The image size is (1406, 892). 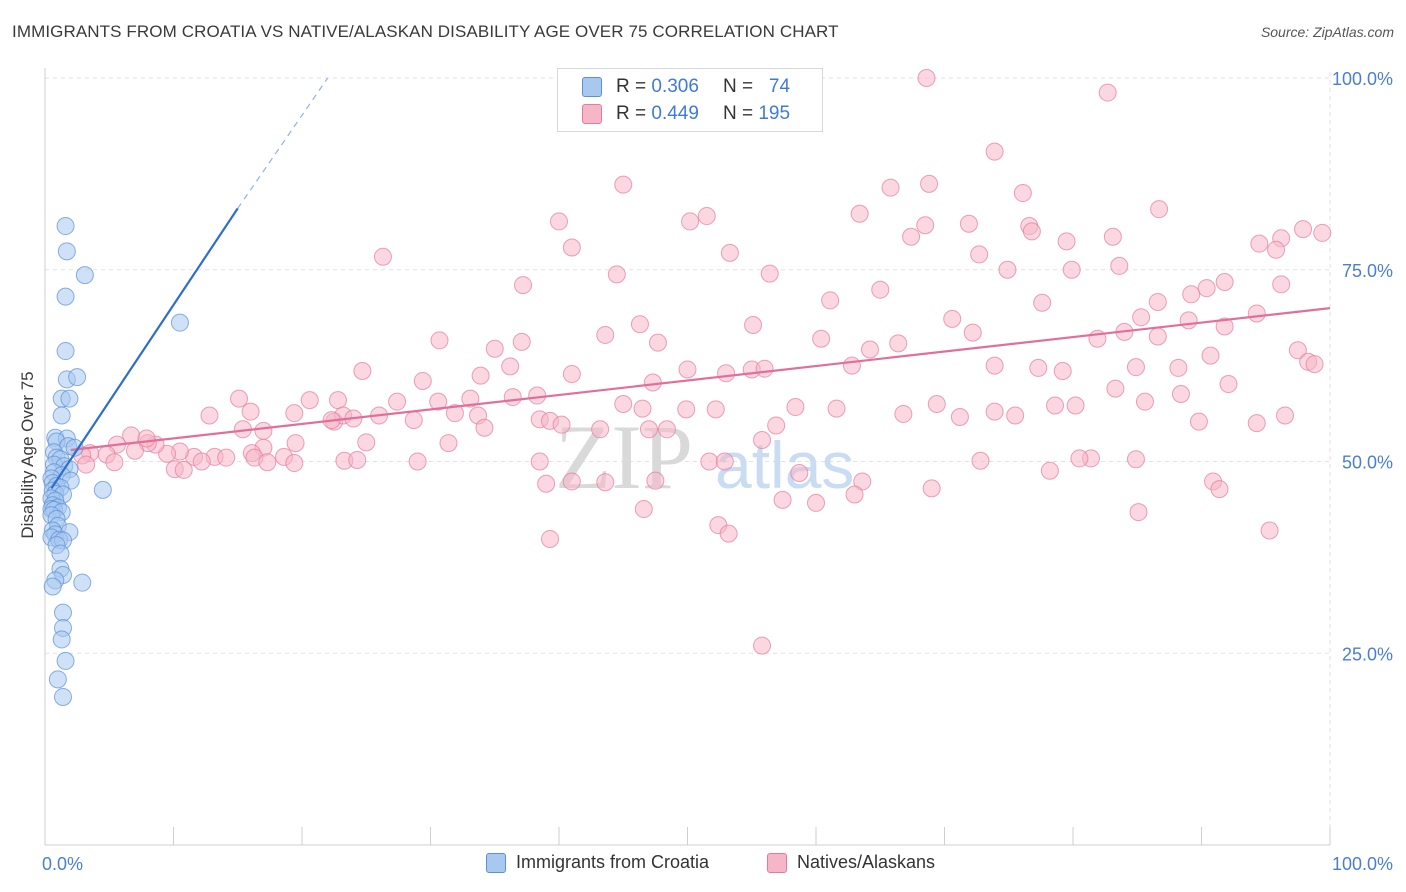 What do you see at coordinates (774, 113) in the screenshot?
I see `n-value: 195` at bounding box center [774, 113].